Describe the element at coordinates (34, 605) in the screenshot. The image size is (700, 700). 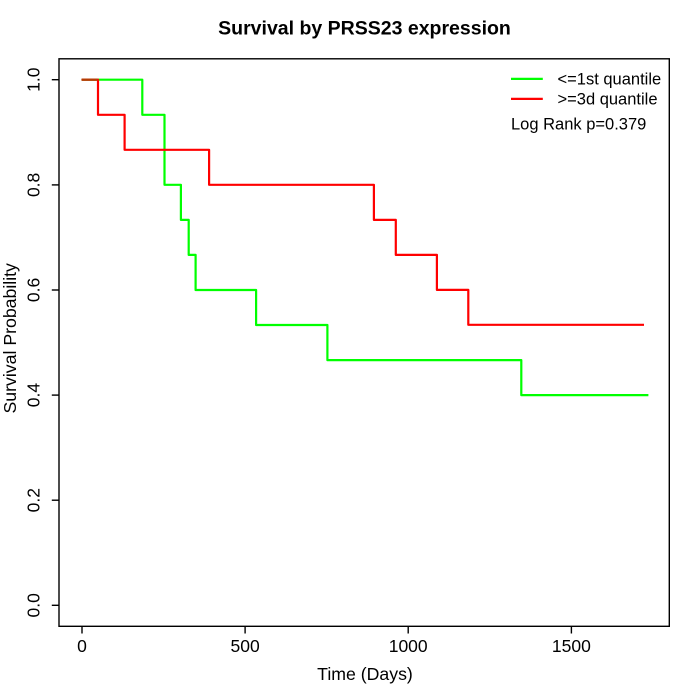
I see `svg-text: 0.0` at that location.